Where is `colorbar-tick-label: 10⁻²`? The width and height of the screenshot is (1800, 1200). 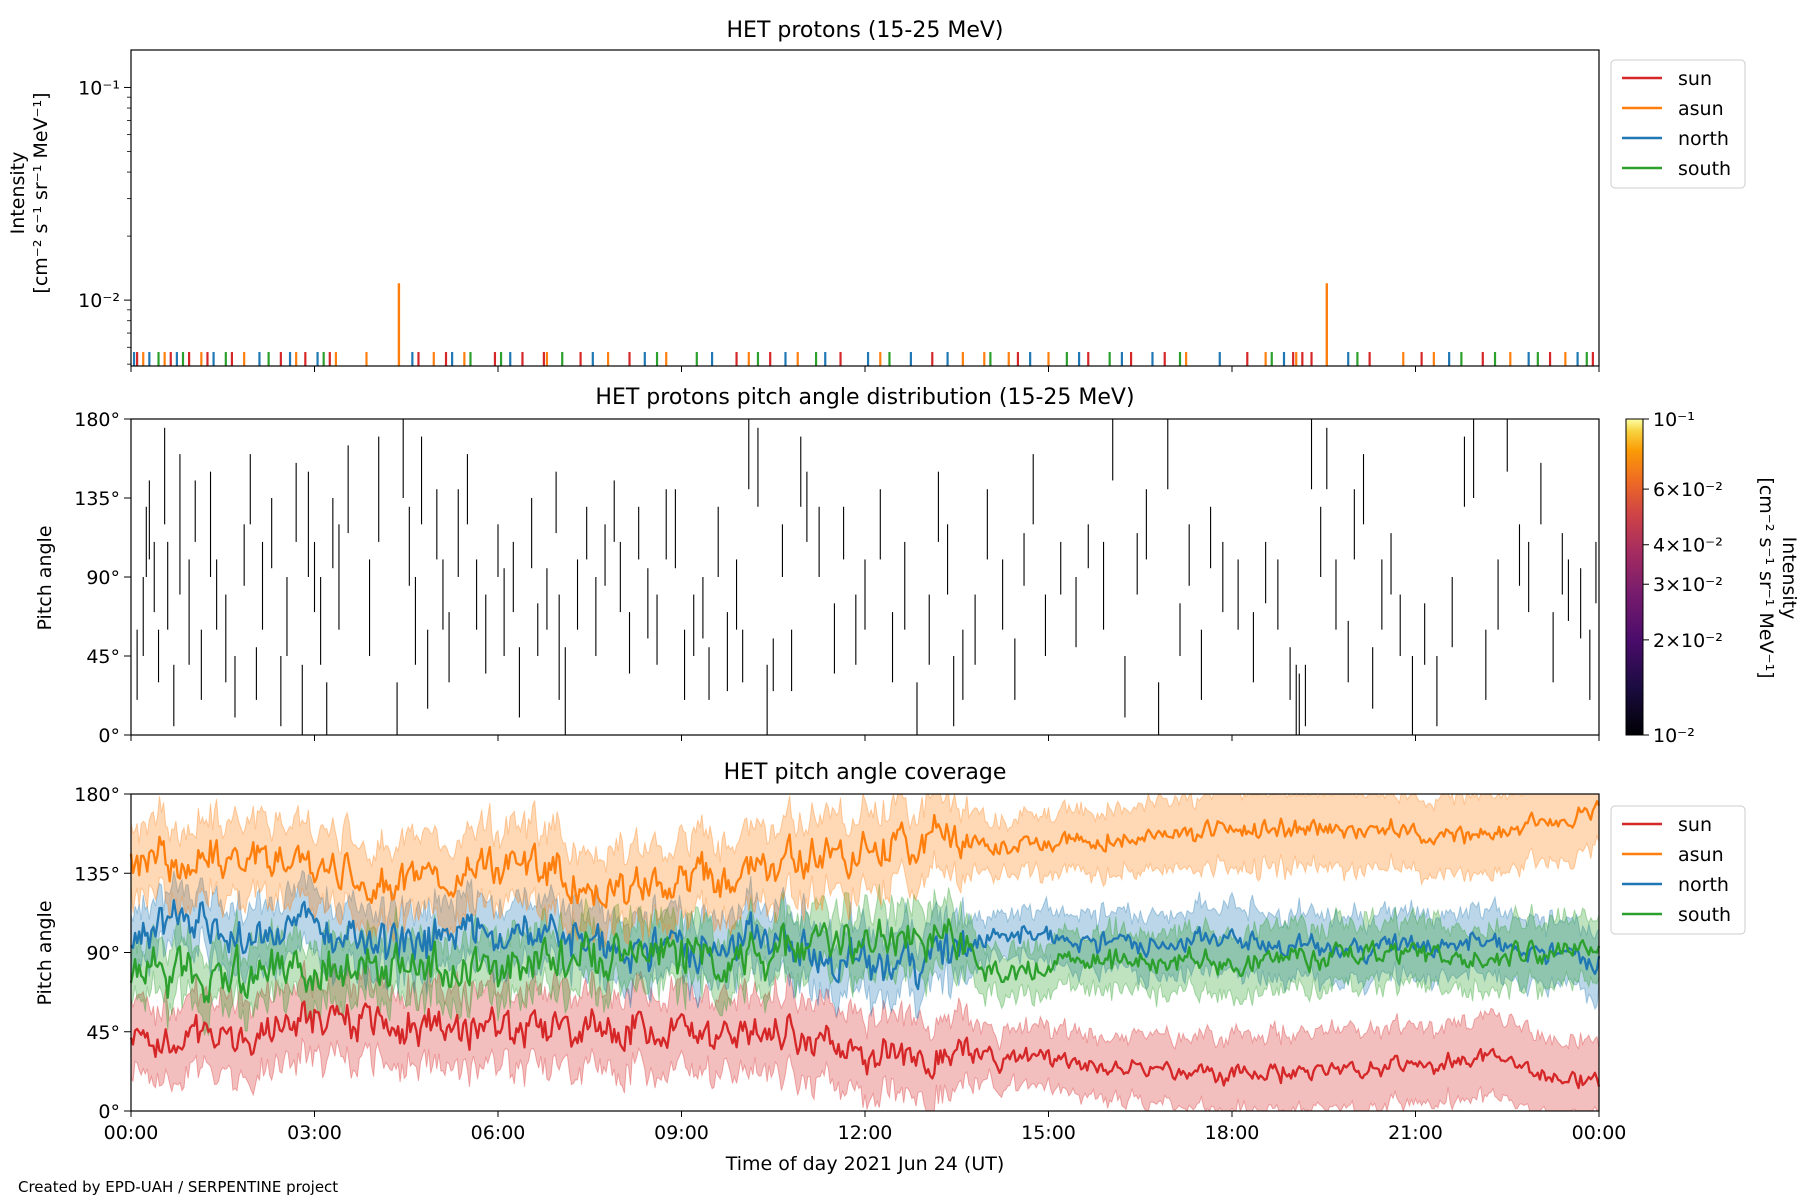 colorbar-tick-label: 10⁻² is located at coordinates (1674, 736).